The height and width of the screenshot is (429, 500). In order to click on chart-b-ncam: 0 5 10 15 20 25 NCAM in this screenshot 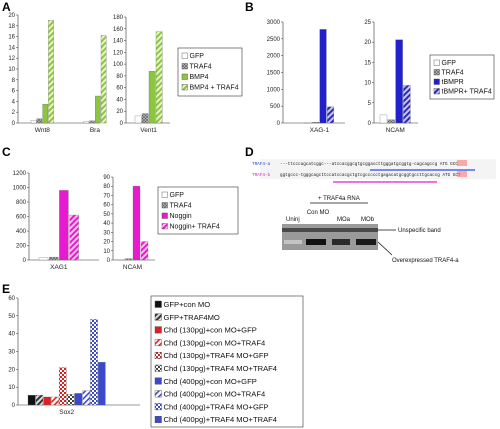, I will do `click(391, 77)`.